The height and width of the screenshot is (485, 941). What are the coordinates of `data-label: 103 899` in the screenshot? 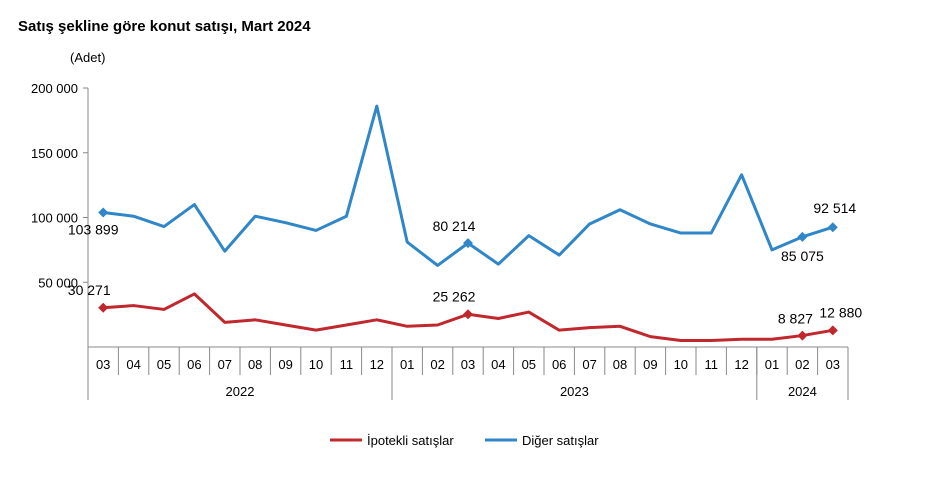 It's located at (93, 229).